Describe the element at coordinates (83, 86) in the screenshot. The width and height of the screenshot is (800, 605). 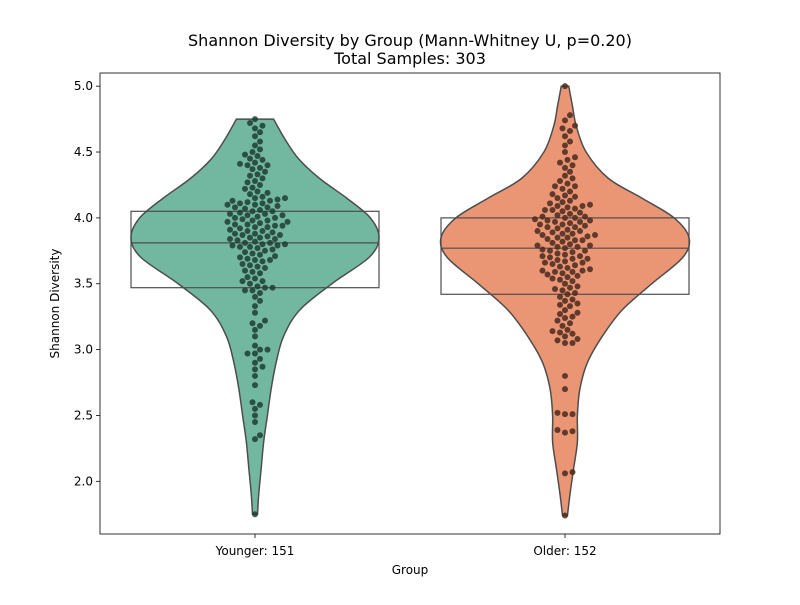
I see `y-tick-label: 5.0` at that location.